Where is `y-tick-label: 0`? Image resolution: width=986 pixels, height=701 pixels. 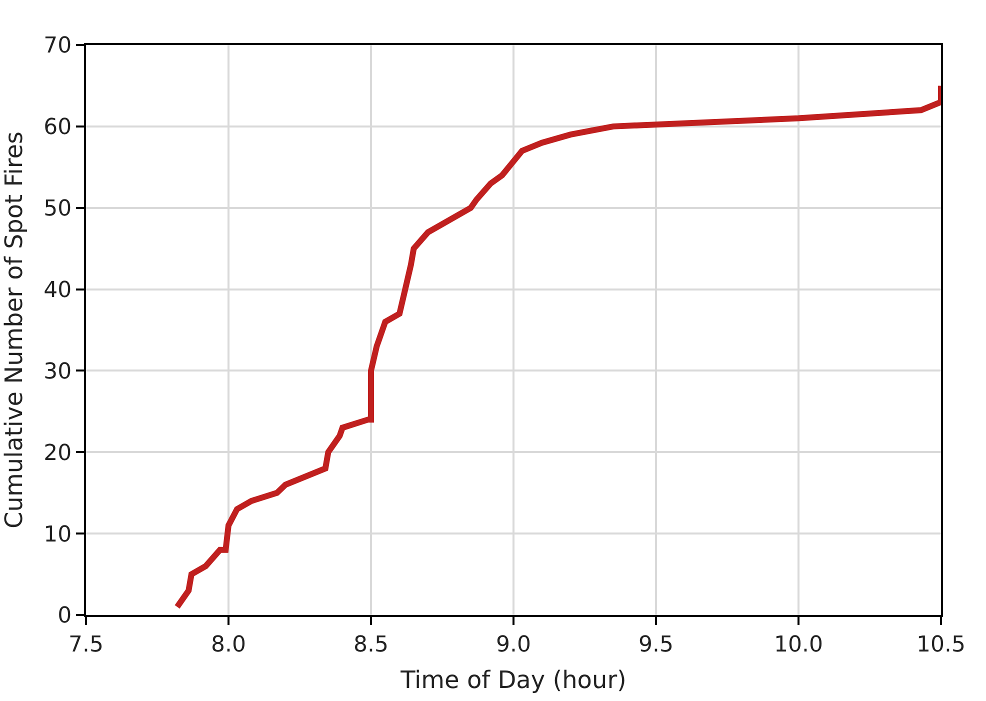 y-tick-label: 0 is located at coordinates (65, 616).